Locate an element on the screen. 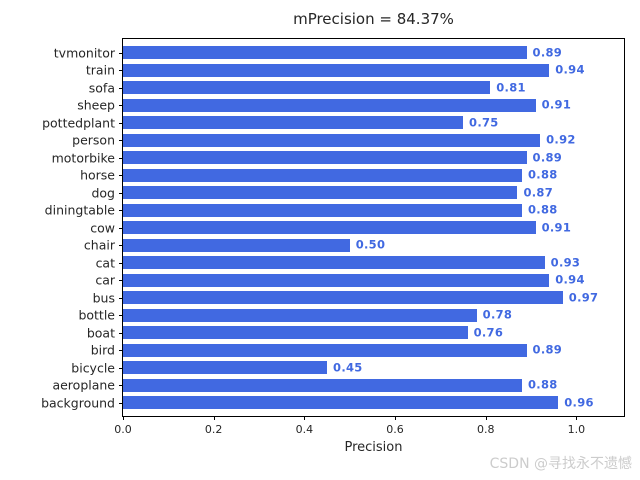 The image size is (640, 480). category-label: bus is located at coordinates (103, 297).